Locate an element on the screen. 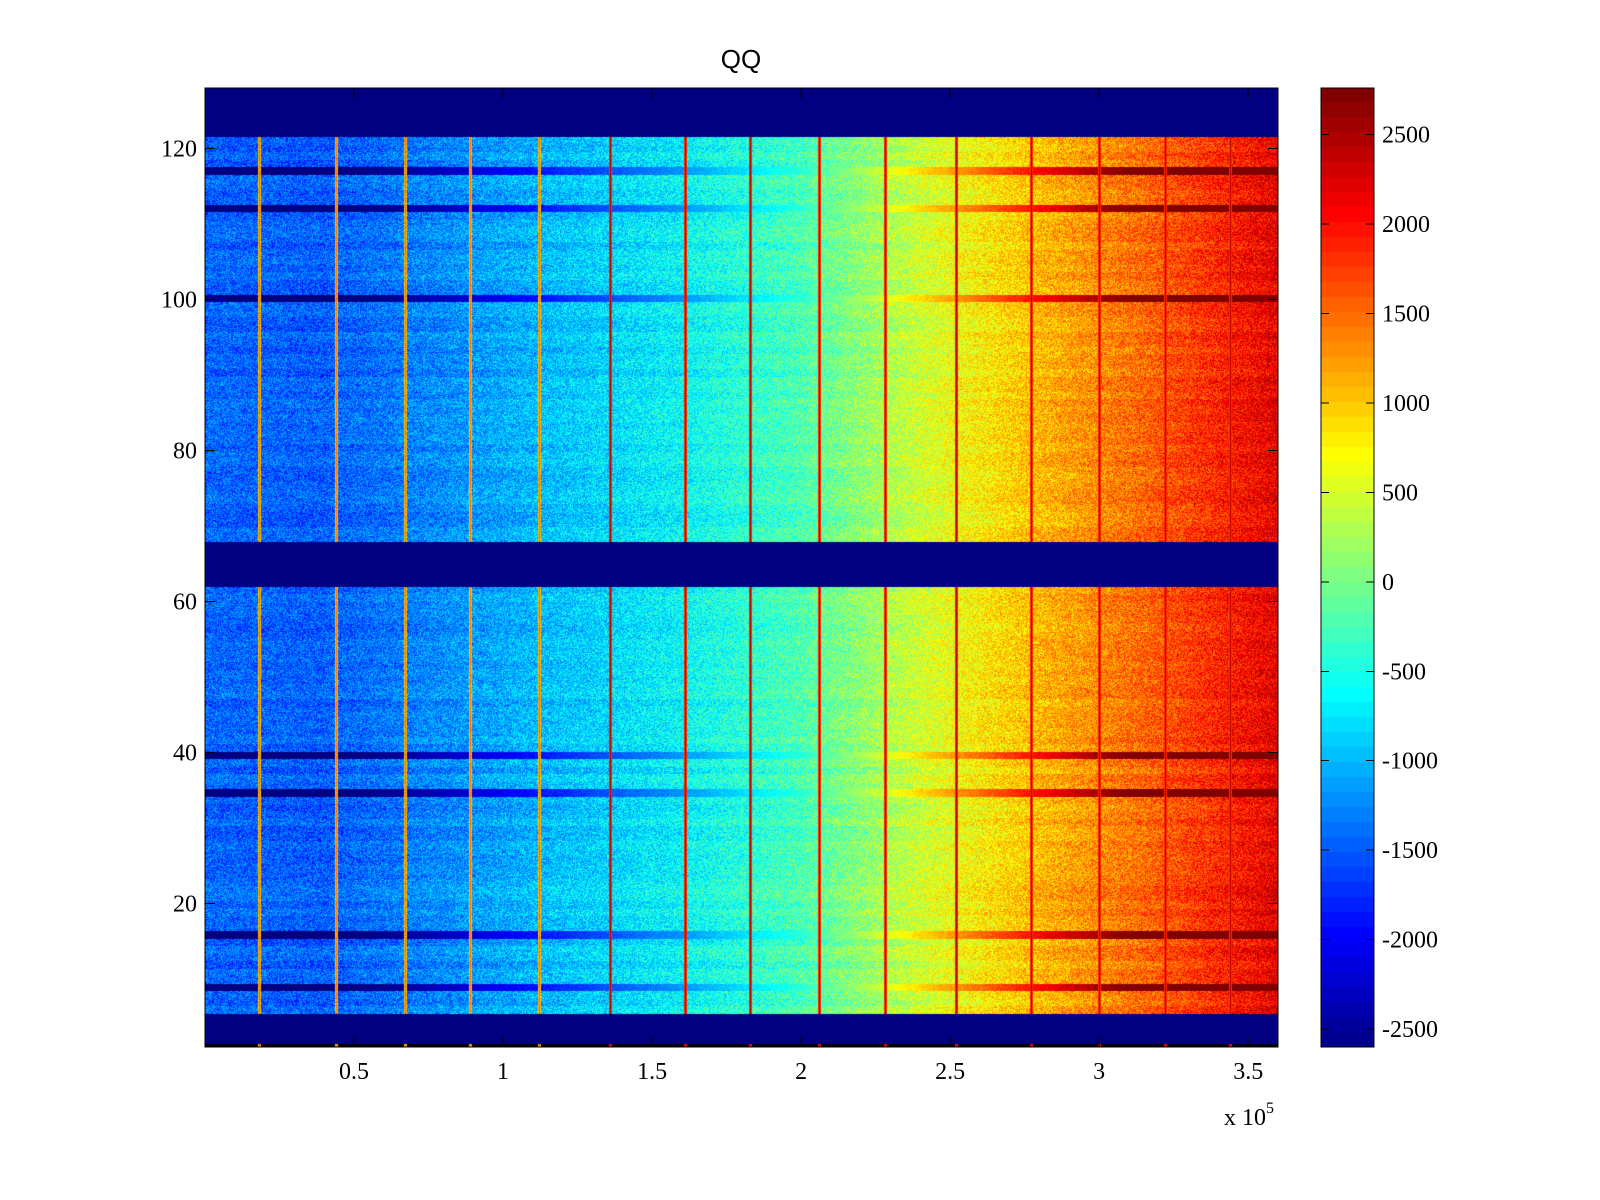 Image resolution: width=1600 pixels, height=1200 pixels. x-exponent-label: x 105 is located at coordinates (1249, 1115).